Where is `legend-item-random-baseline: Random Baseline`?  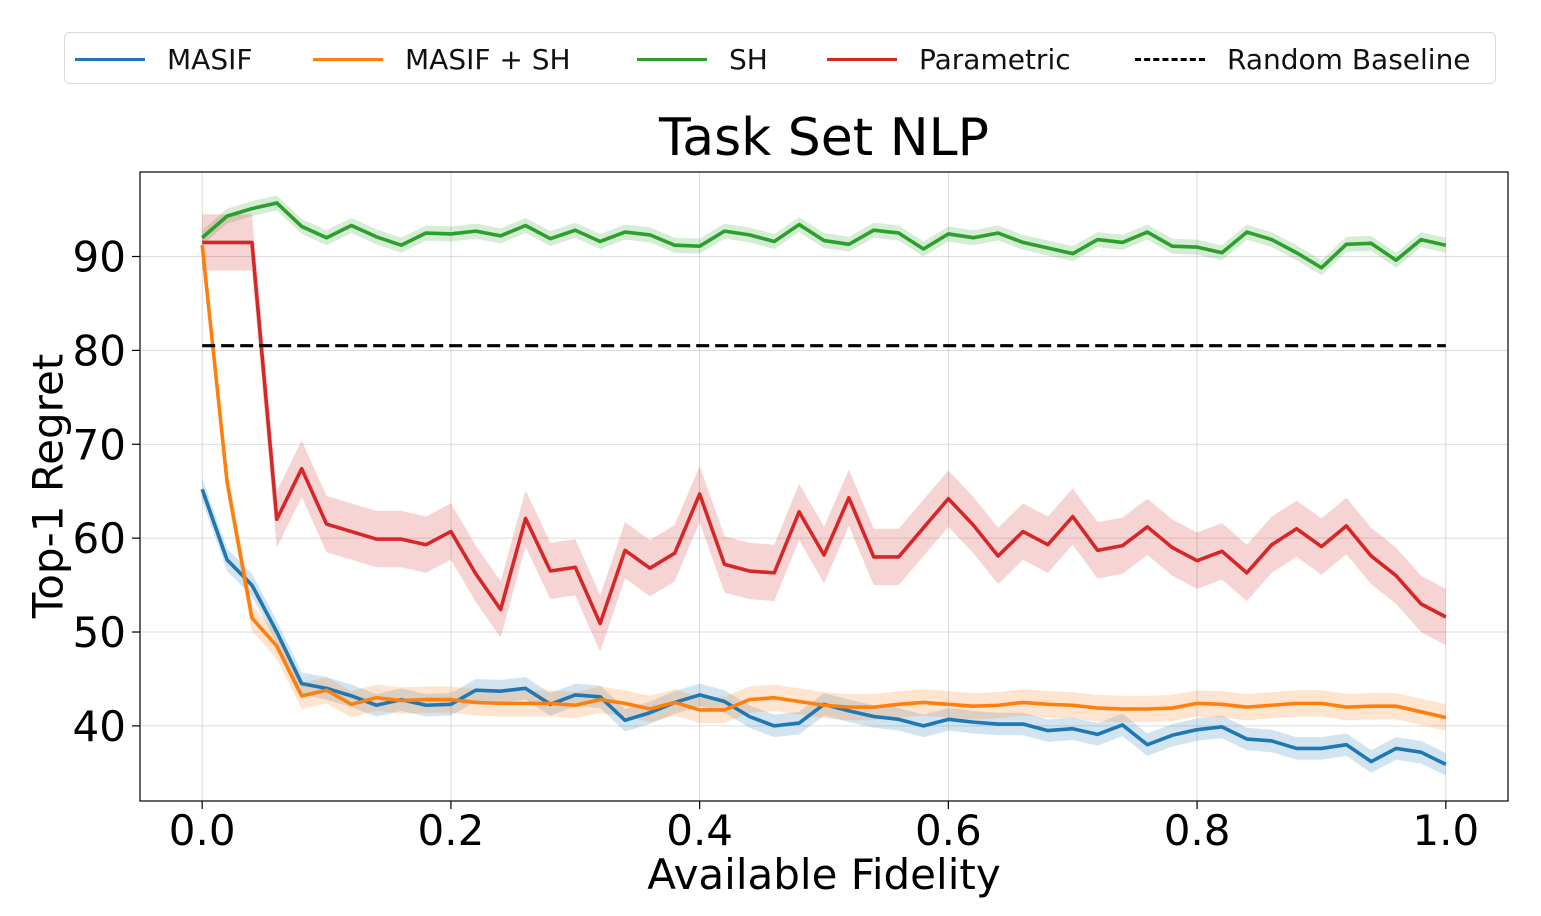
legend-item-random-baseline: Random Baseline is located at coordinates (1303, 59).